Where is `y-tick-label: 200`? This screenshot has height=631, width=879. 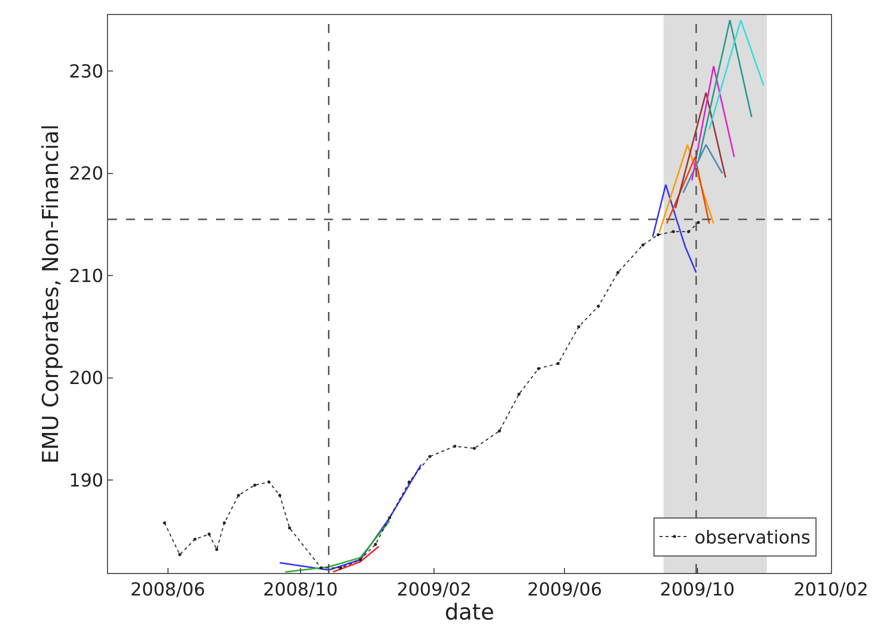 y-tick-label: 200 is located at coordinates (86, 379).